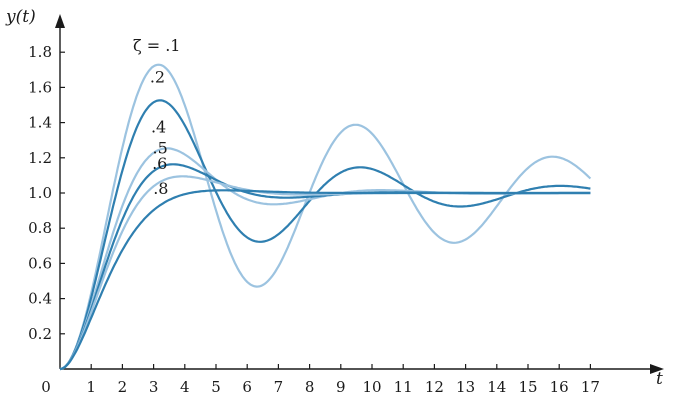 Image resolution: width=675 pixels, height=406 pixels. Describe the element at coordinates (20, 17) in the screenshot. I see `y-axis-label: y(t)` at that location.